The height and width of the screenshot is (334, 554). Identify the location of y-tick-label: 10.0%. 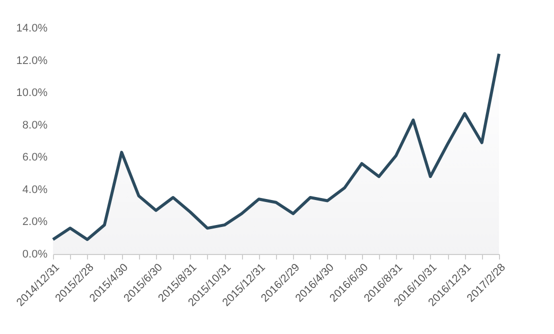
(32, 93).